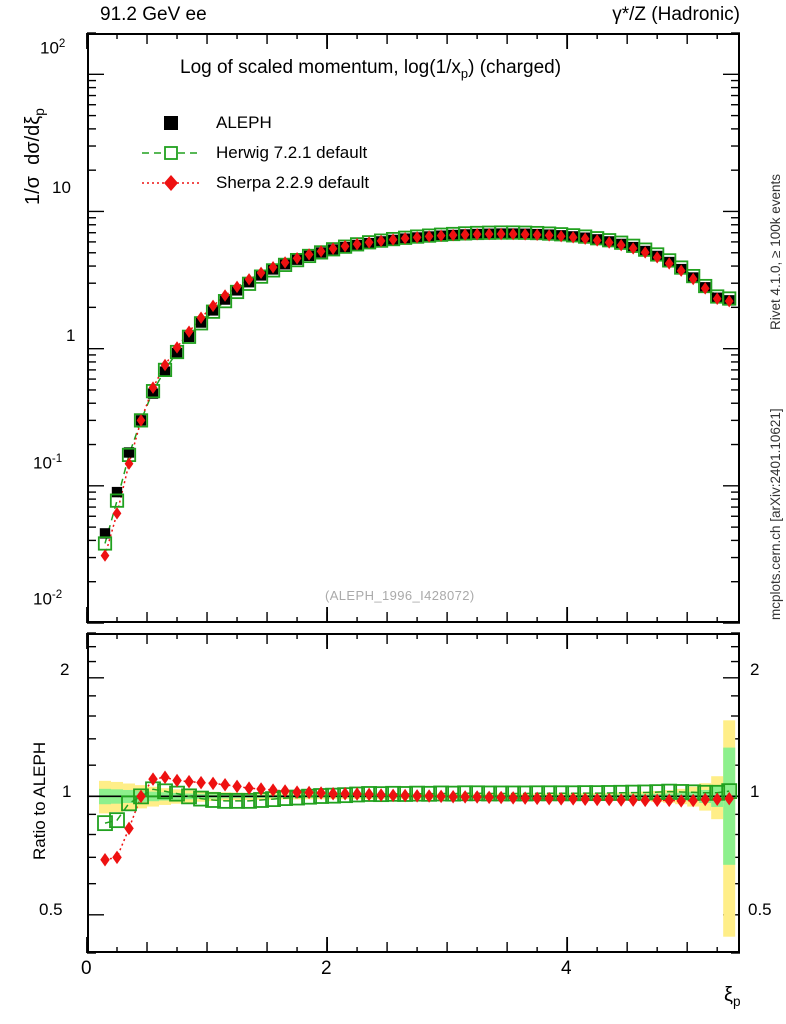  Describe the element at coordinates (400, 595) in the screenshot. I see `analysis-watermark: (ALEPH_1996_I428072)` at that location.